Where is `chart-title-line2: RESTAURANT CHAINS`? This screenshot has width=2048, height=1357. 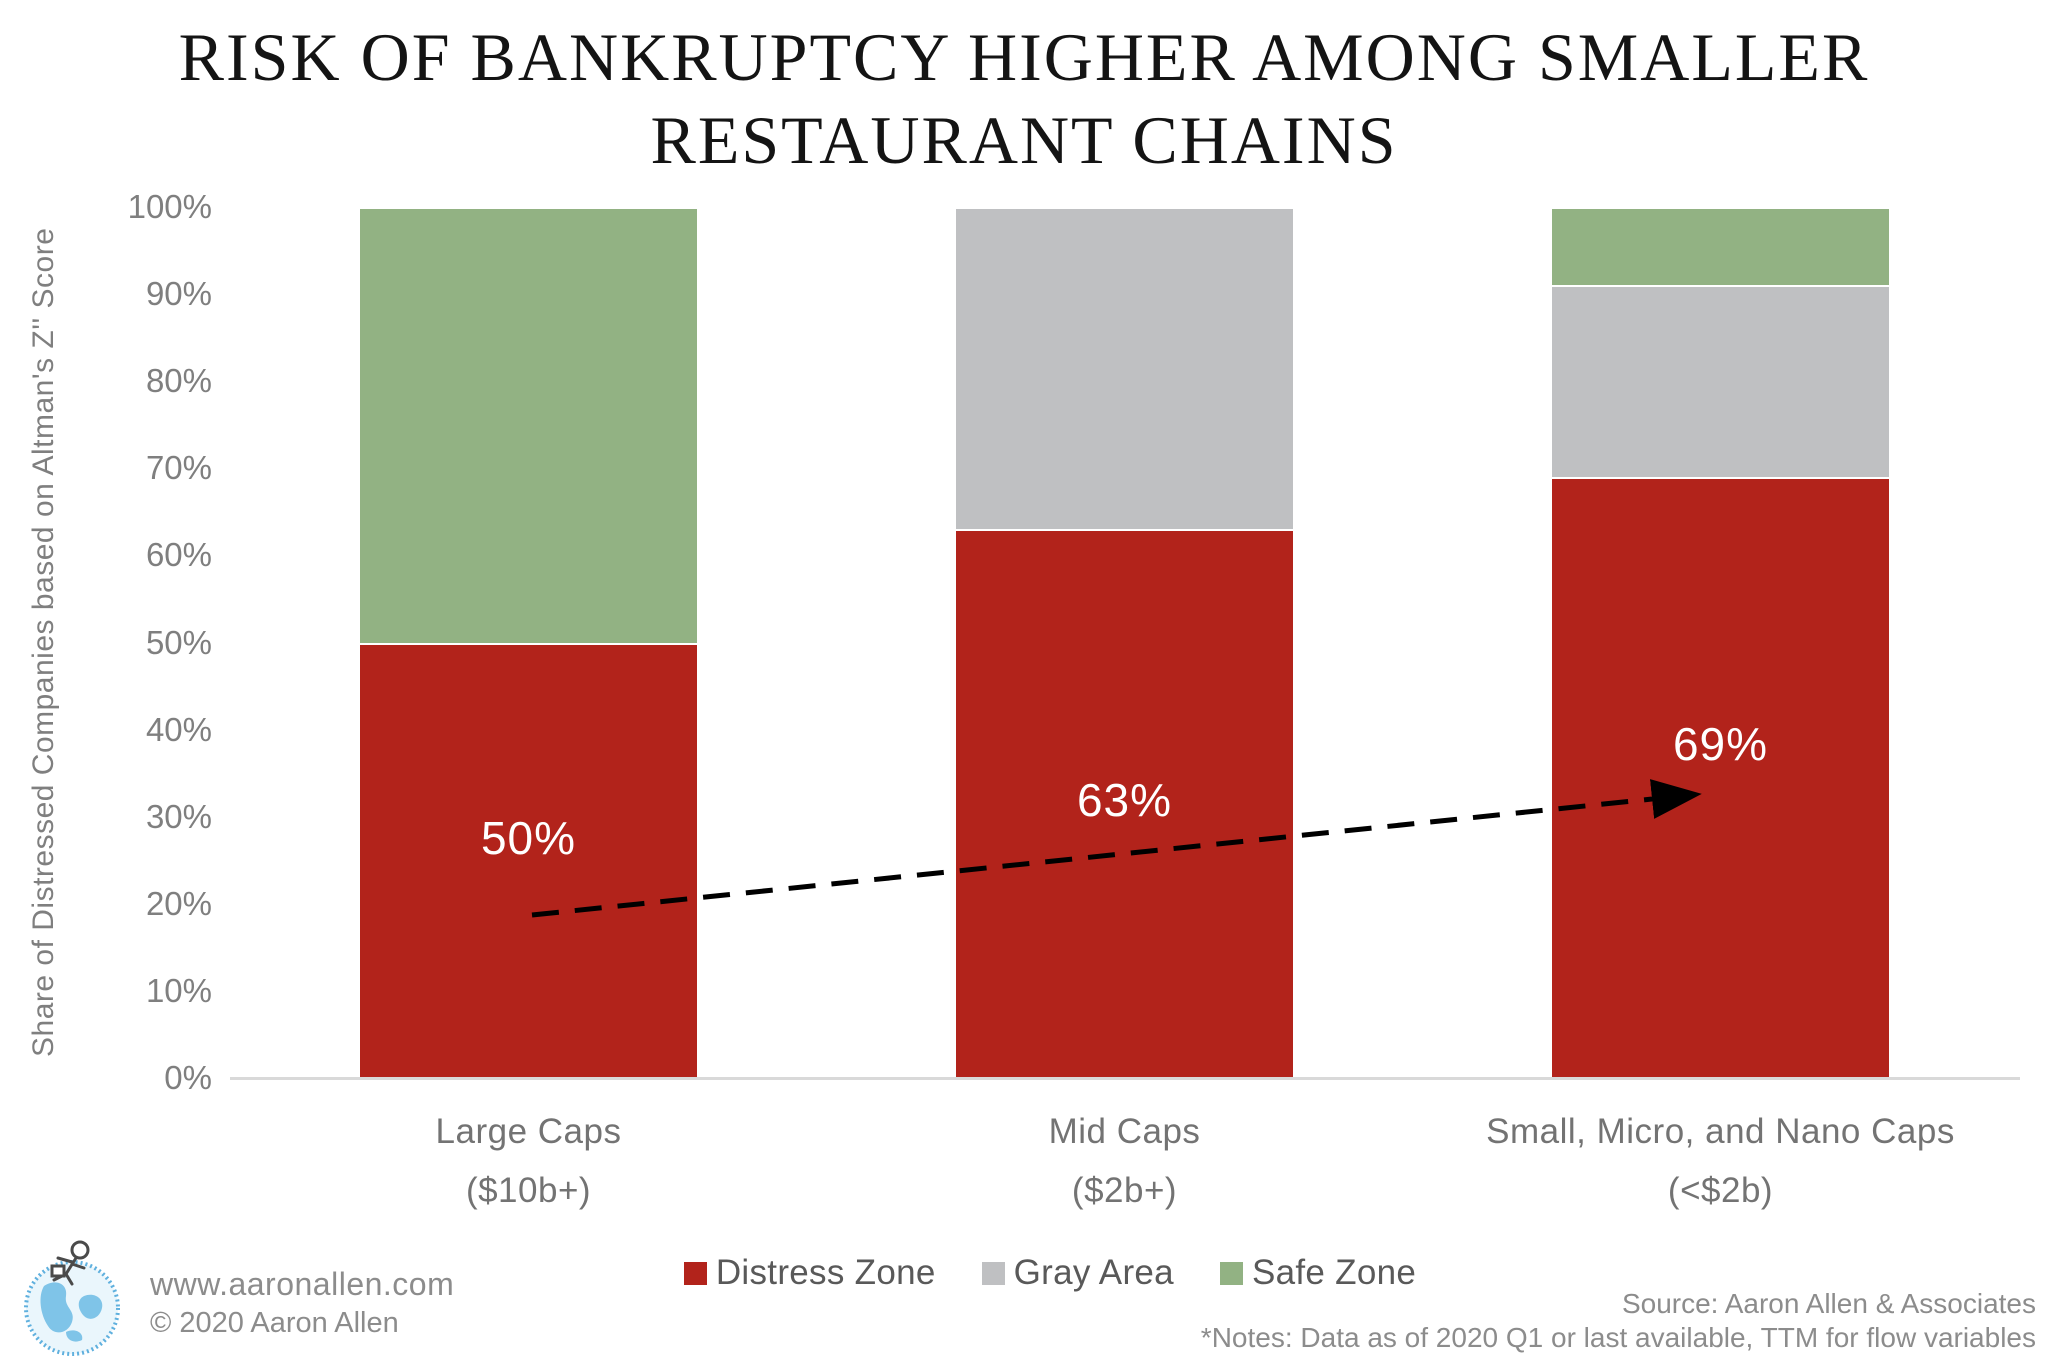
chart-title-line2: RESTAURANT CHAINS is located at coordinates (1024, 139).